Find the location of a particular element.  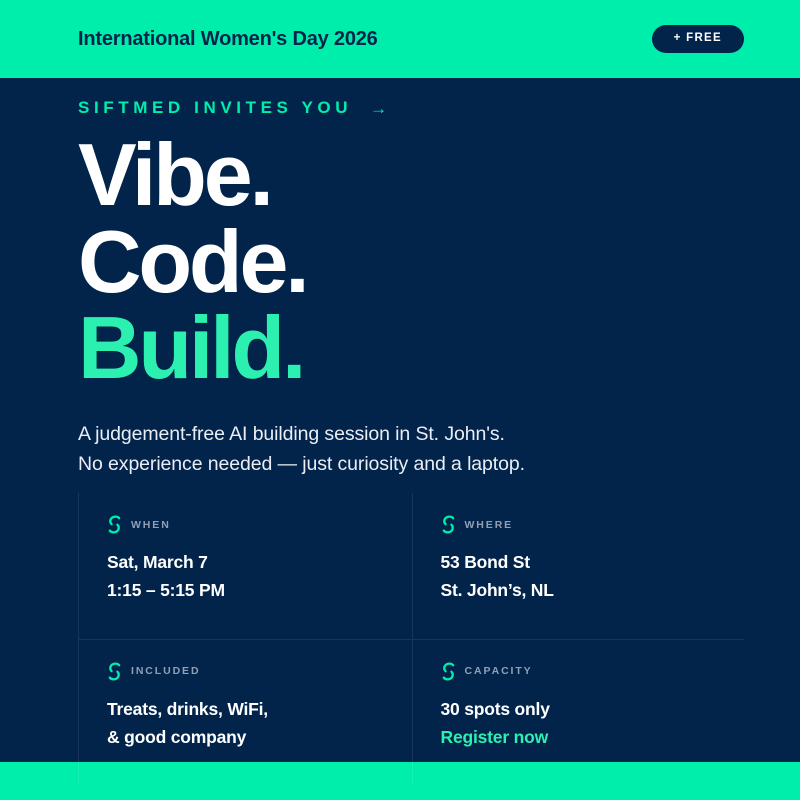

detail-header: WHERE is located at coordinates (593, 524).